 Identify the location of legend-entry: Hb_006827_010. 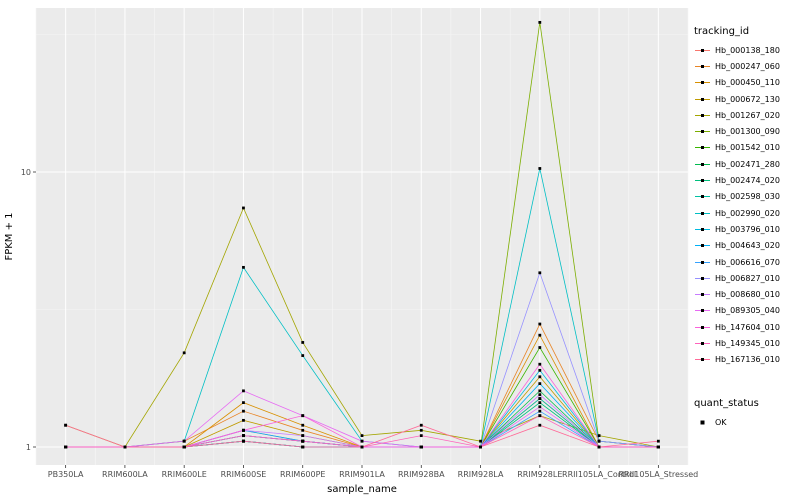
(747, 278).